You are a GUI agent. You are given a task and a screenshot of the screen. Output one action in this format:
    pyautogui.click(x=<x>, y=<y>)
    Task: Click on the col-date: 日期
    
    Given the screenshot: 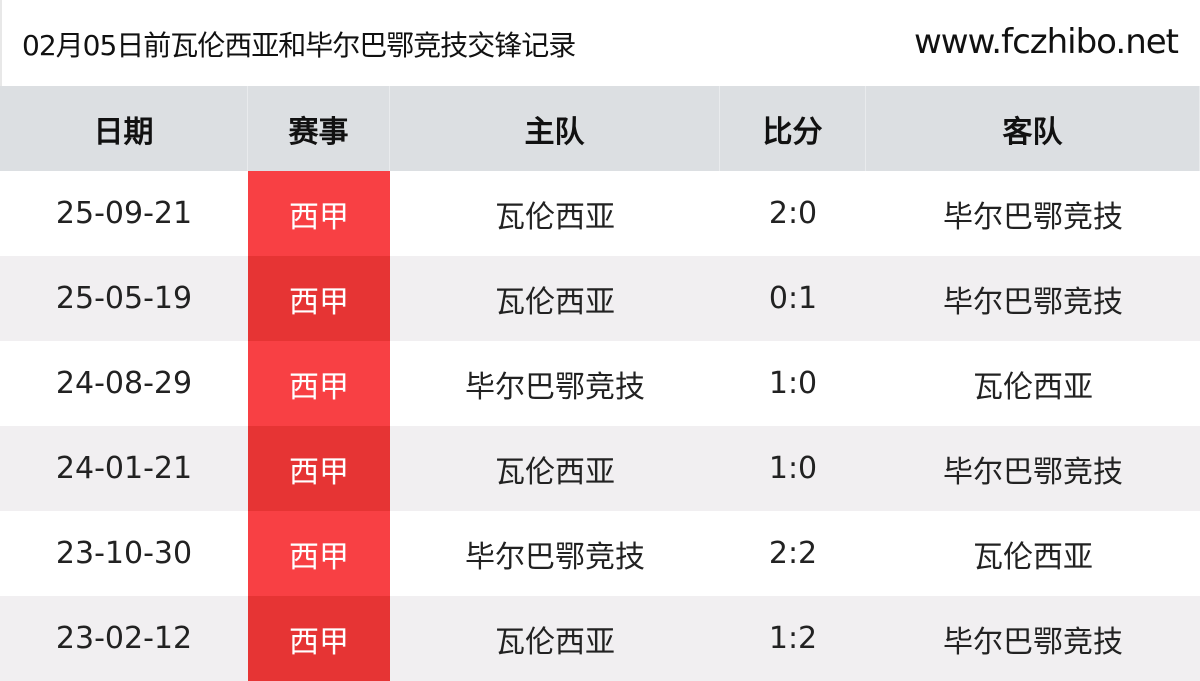 What is the action you would take?
    pyautogui.click(x=124, y=128)
    